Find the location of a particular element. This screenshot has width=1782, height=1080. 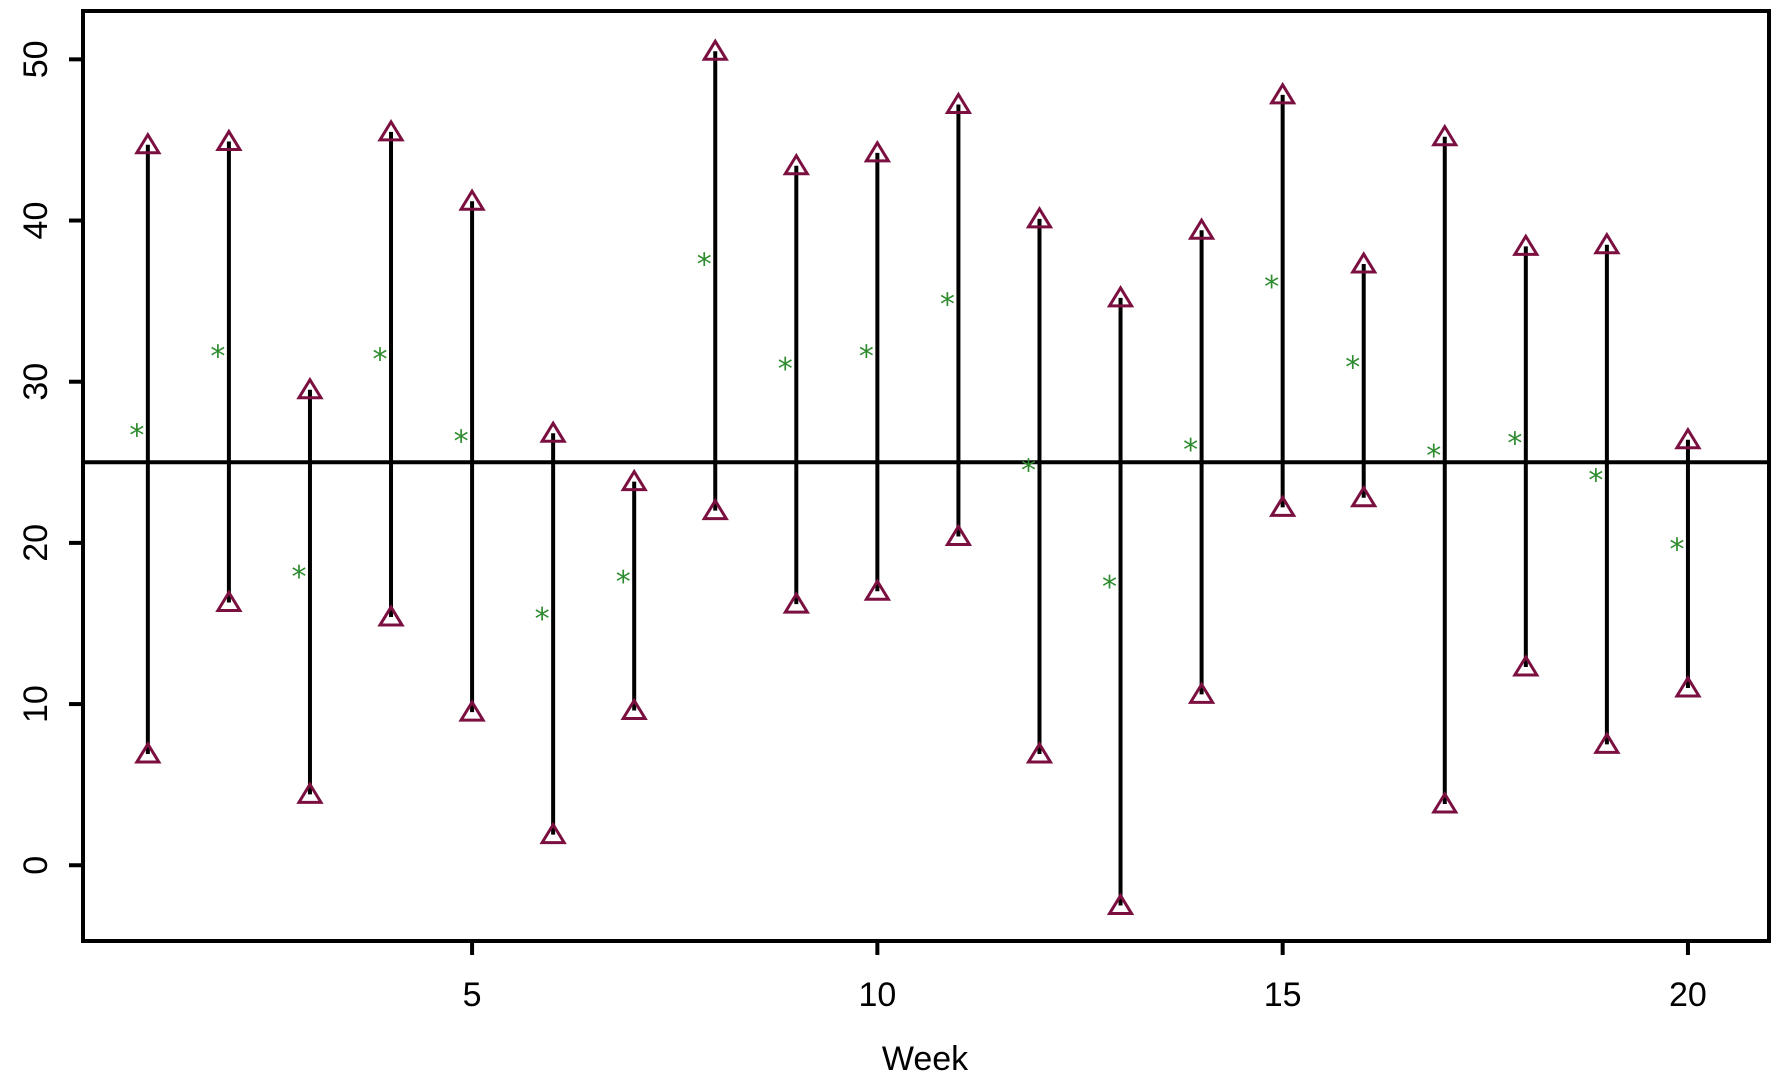

y-tick-label: 50 is located at coordinates (36, 59).